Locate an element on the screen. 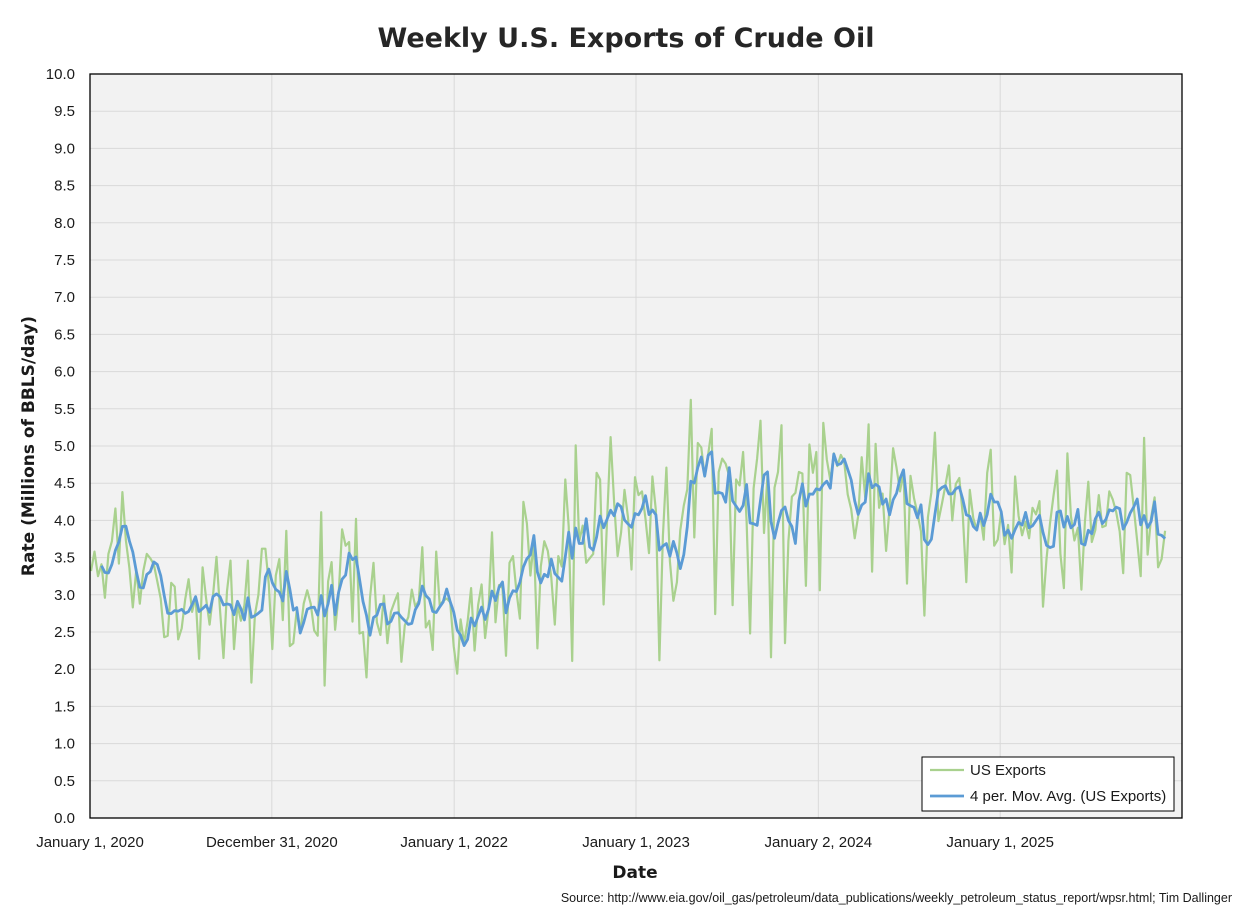 The width and height of the screenshot is (1256, 915). x-tick-label: January 1, 2022 is located at coordinates (454, 842).